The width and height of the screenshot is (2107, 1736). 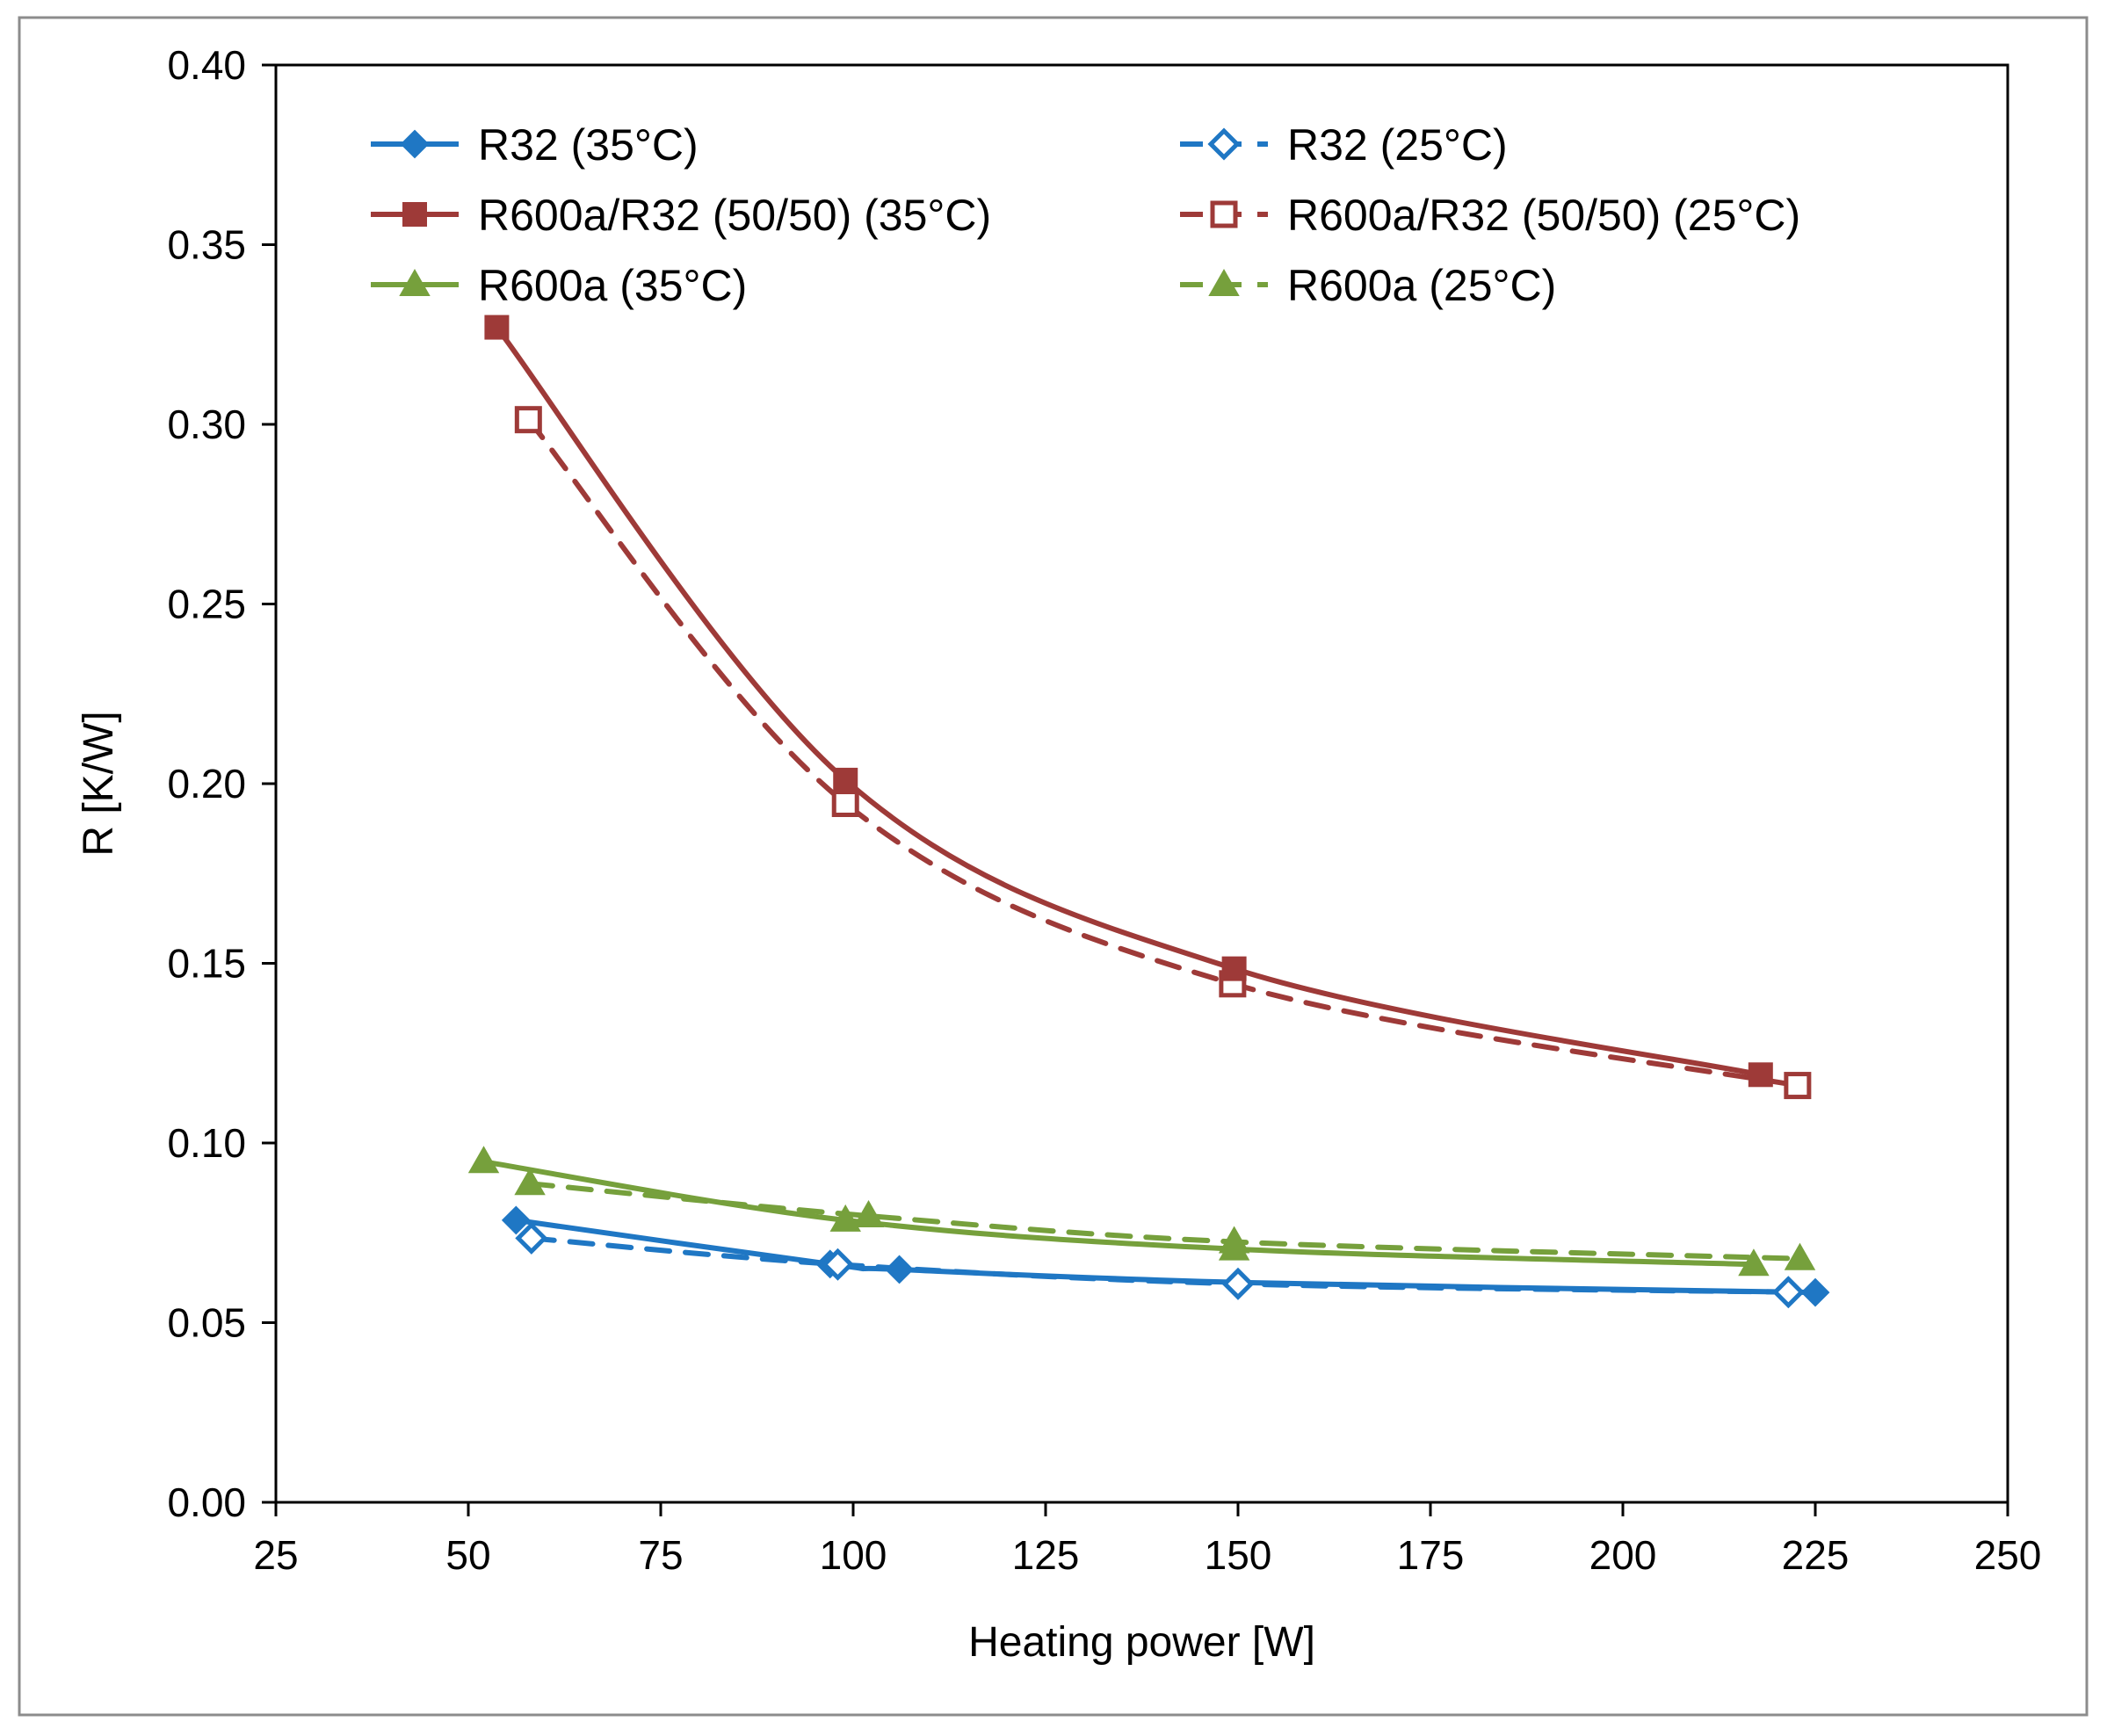 I want to click on x-tick-label: 125, so click(x=1046, y=1555).